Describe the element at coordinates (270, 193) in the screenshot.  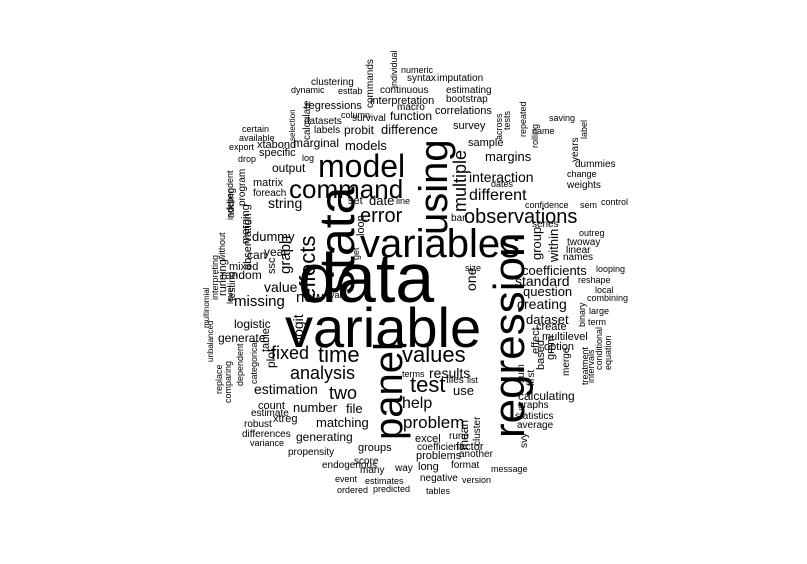
I see `cloud-word: foreach` at that location.